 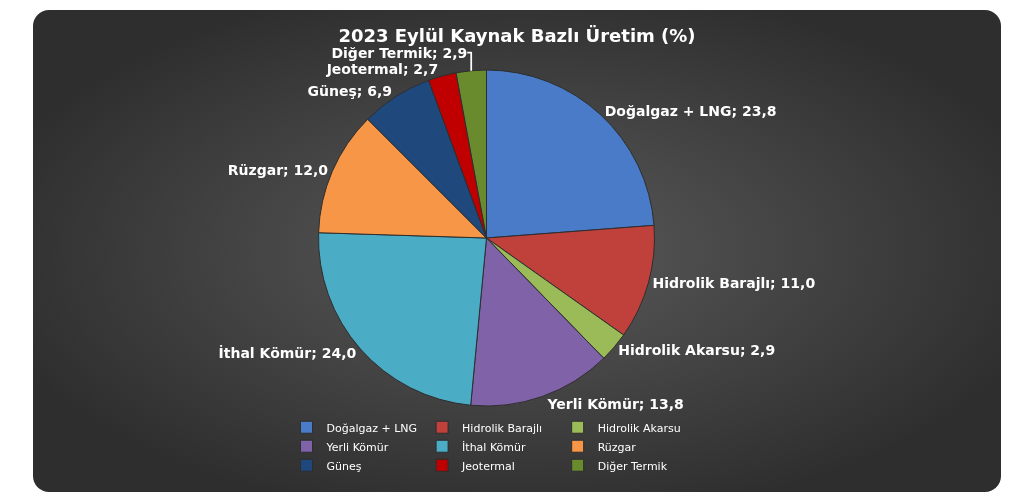 What do you see at coordinates (615, 403) in the screenshot?
I see `data-label: Yerli Kömür; 13,8` at bounding box center [615, 403].